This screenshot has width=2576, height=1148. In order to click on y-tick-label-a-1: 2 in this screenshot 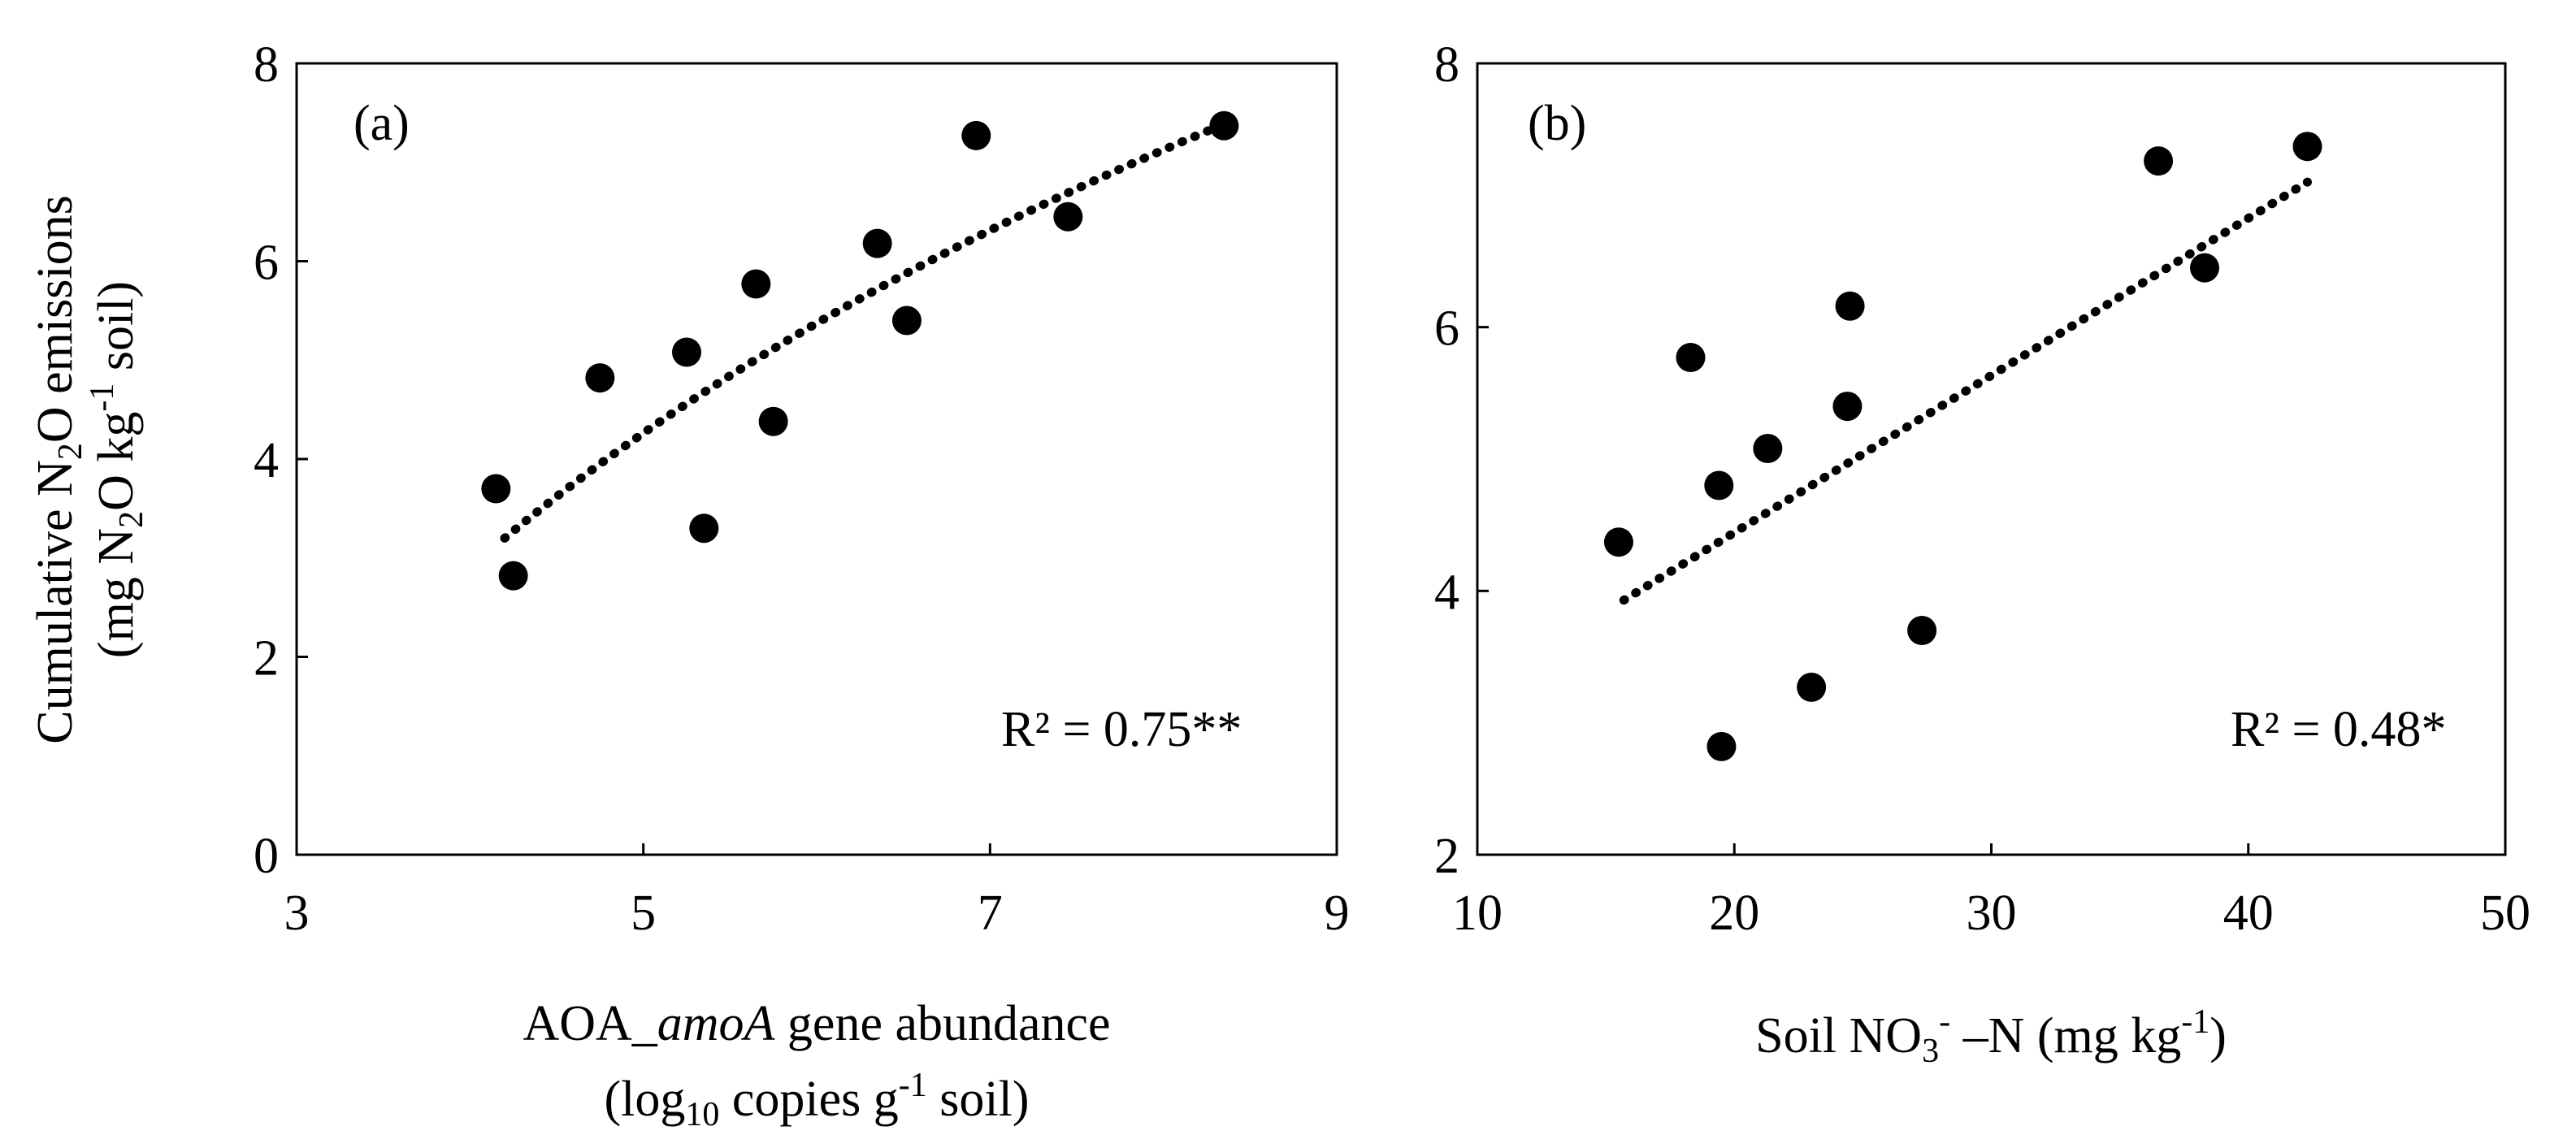, I will do `click(266, 659)`.